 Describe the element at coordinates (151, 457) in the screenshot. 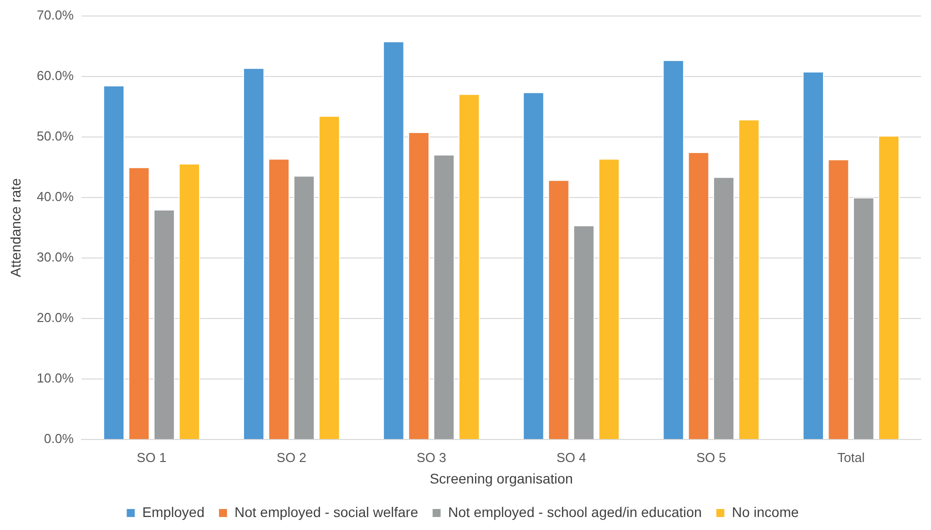

I see `x-tick-label: SO 1` at that location.